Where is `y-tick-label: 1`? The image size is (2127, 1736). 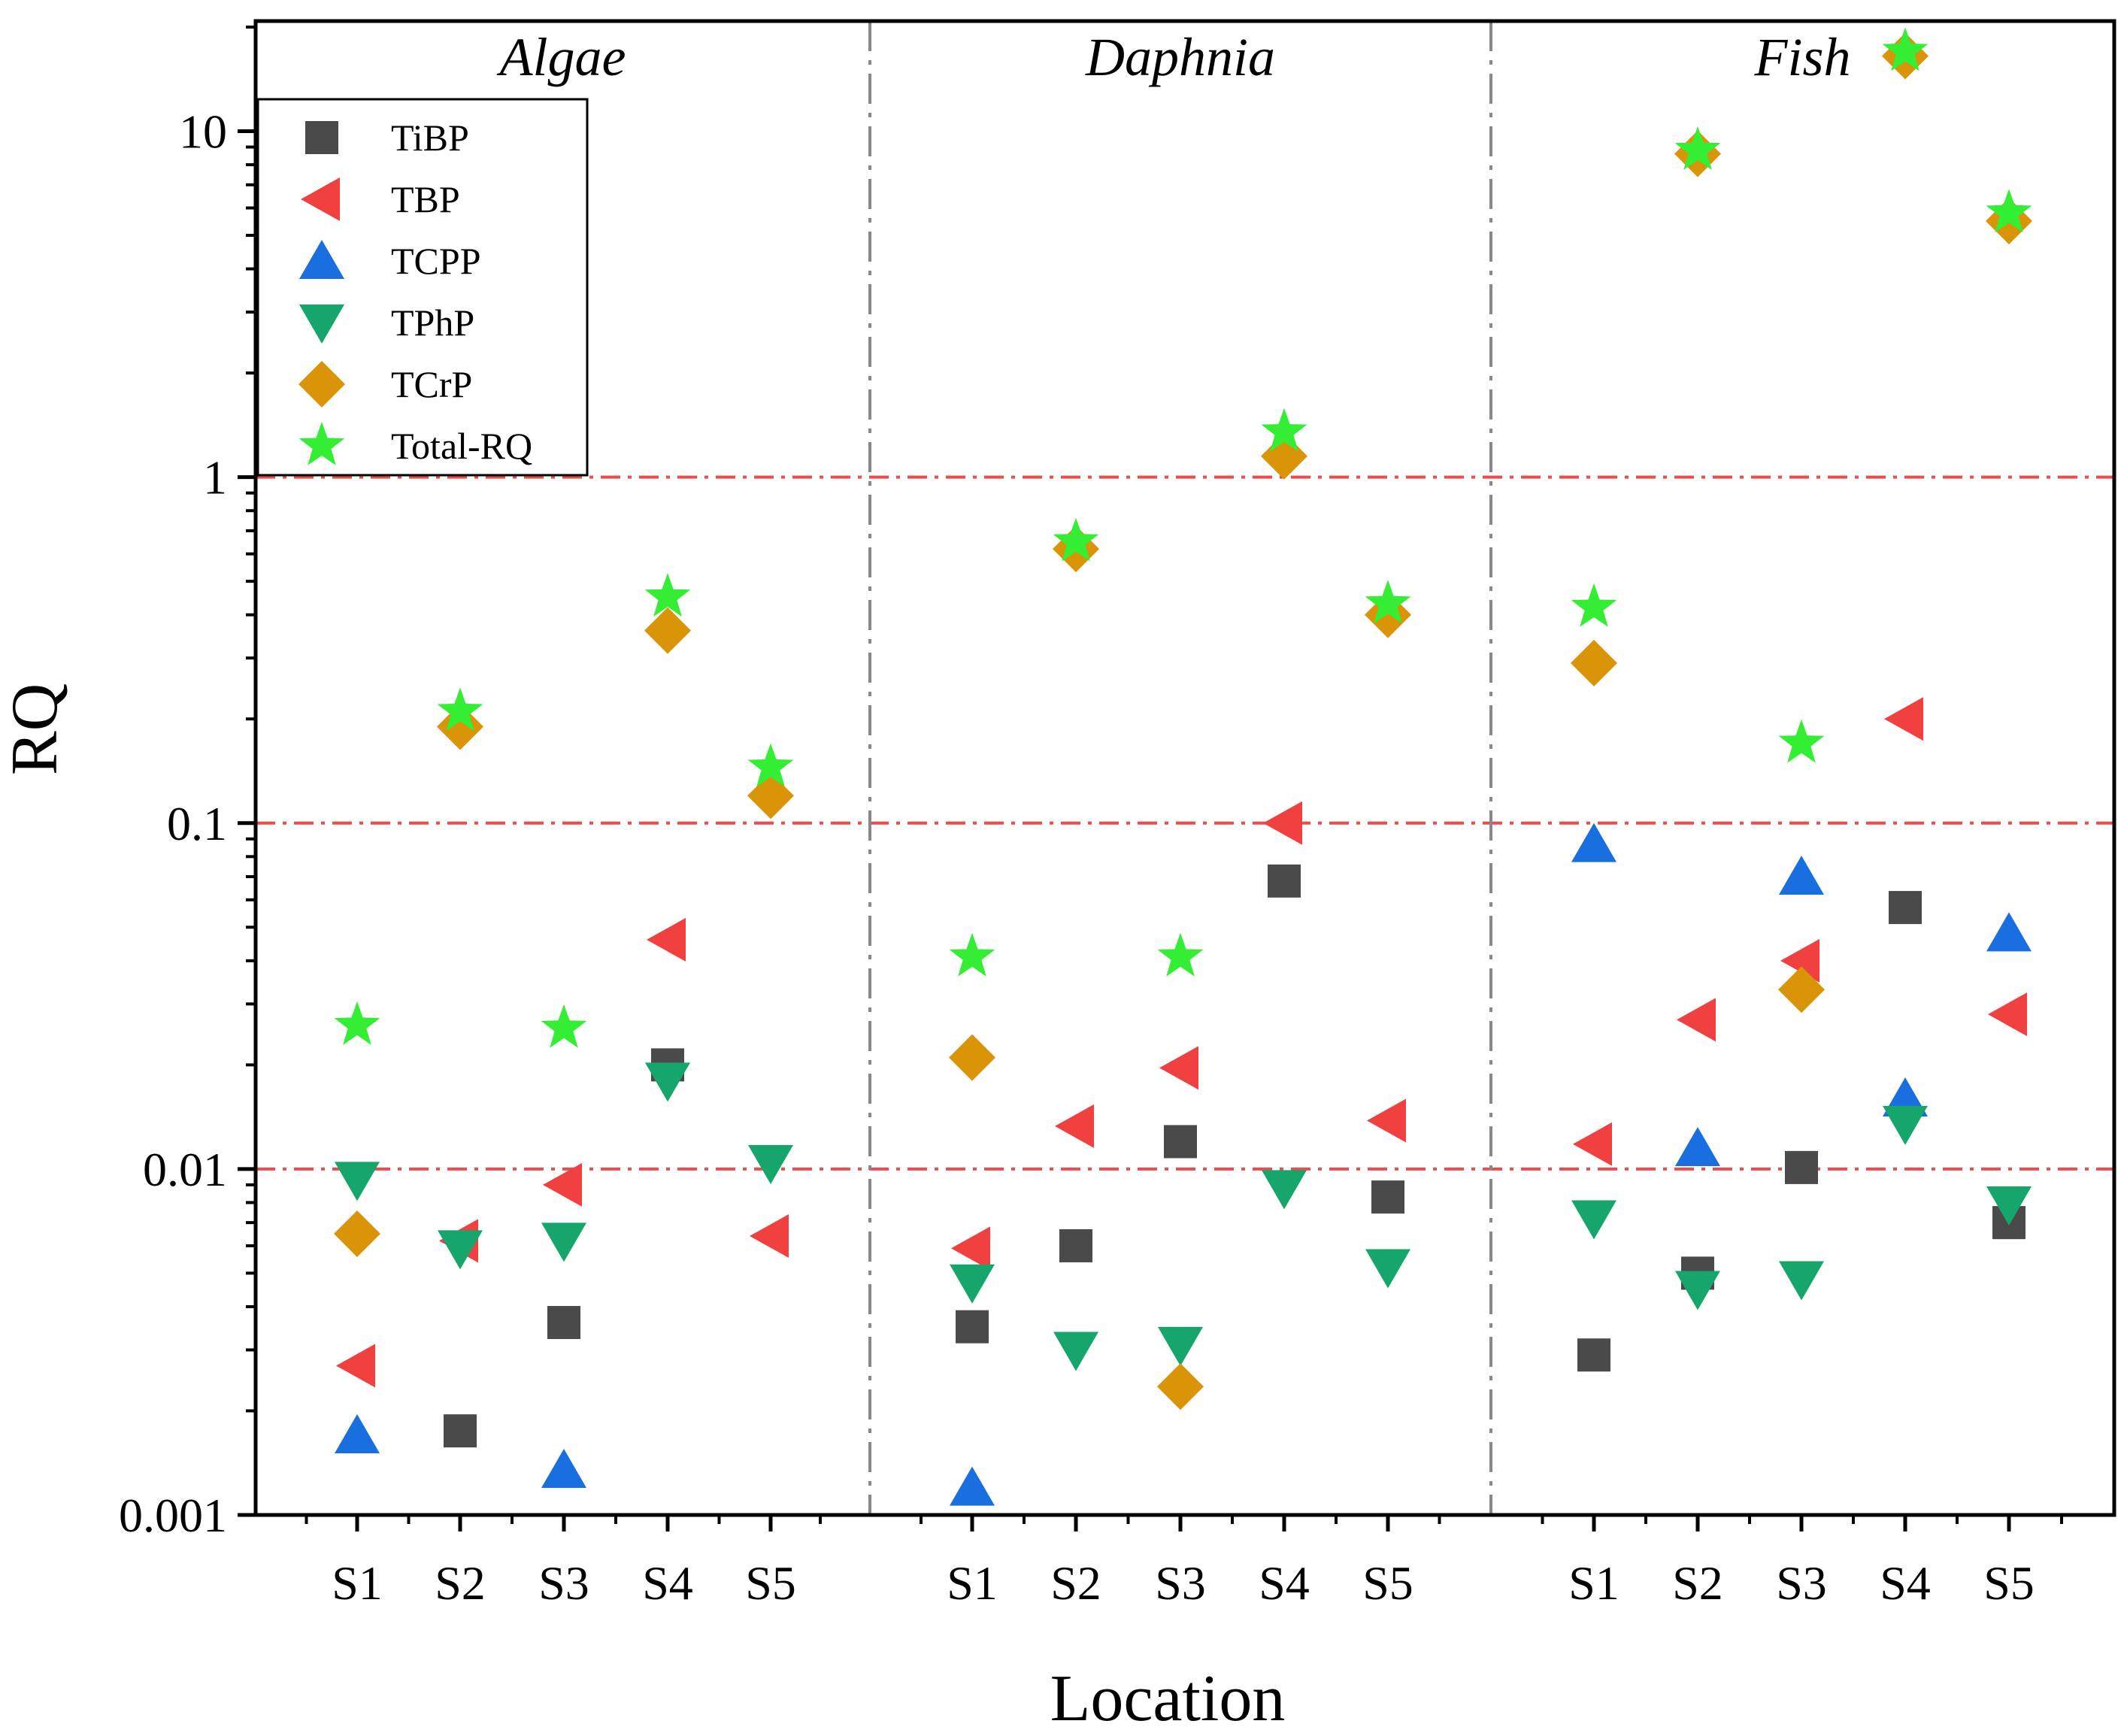 y-tick-label: 1 is located at coordinates (215, 478).